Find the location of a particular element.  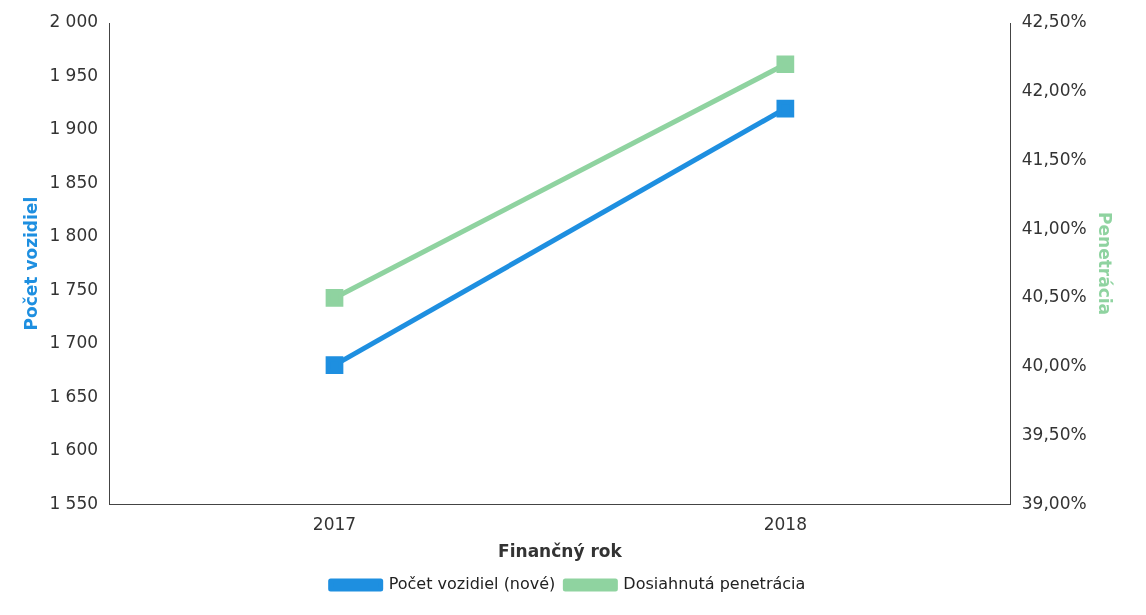

y-tick-label: 2 000 is located at coordinates (74, 21).